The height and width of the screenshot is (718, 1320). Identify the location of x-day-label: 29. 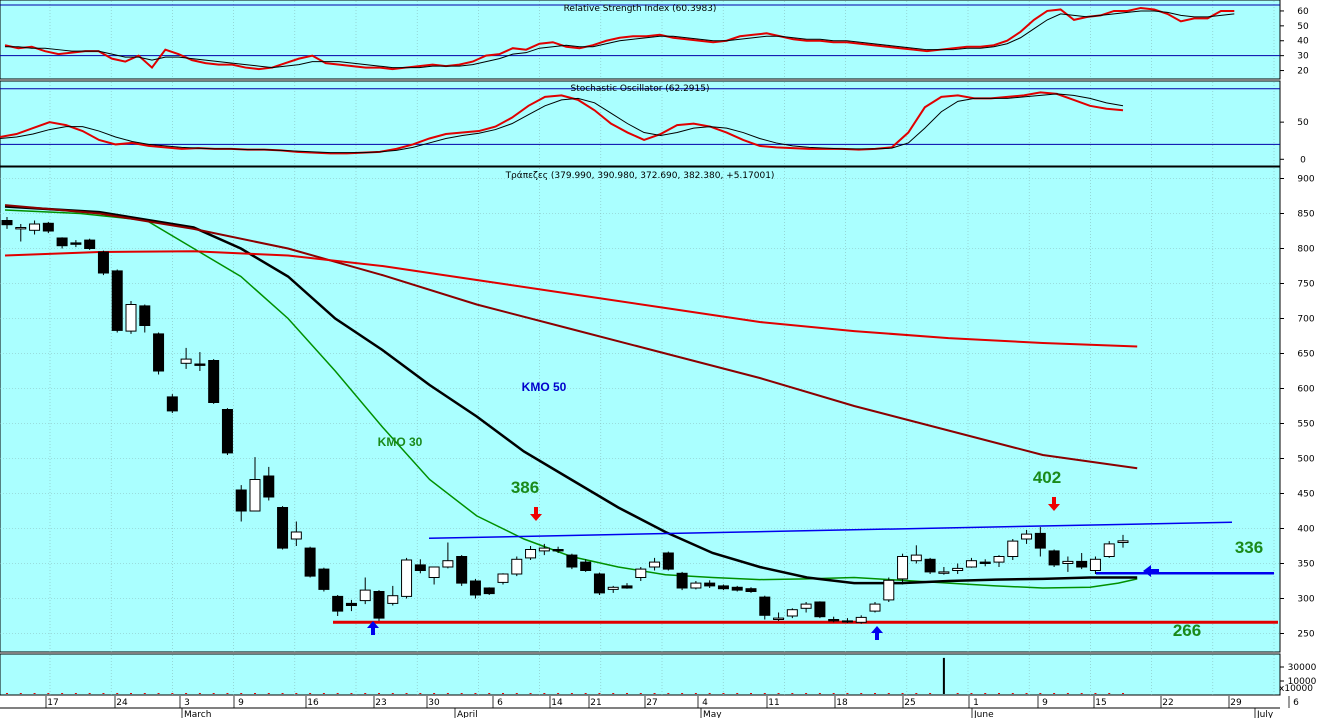
(1236, 703).